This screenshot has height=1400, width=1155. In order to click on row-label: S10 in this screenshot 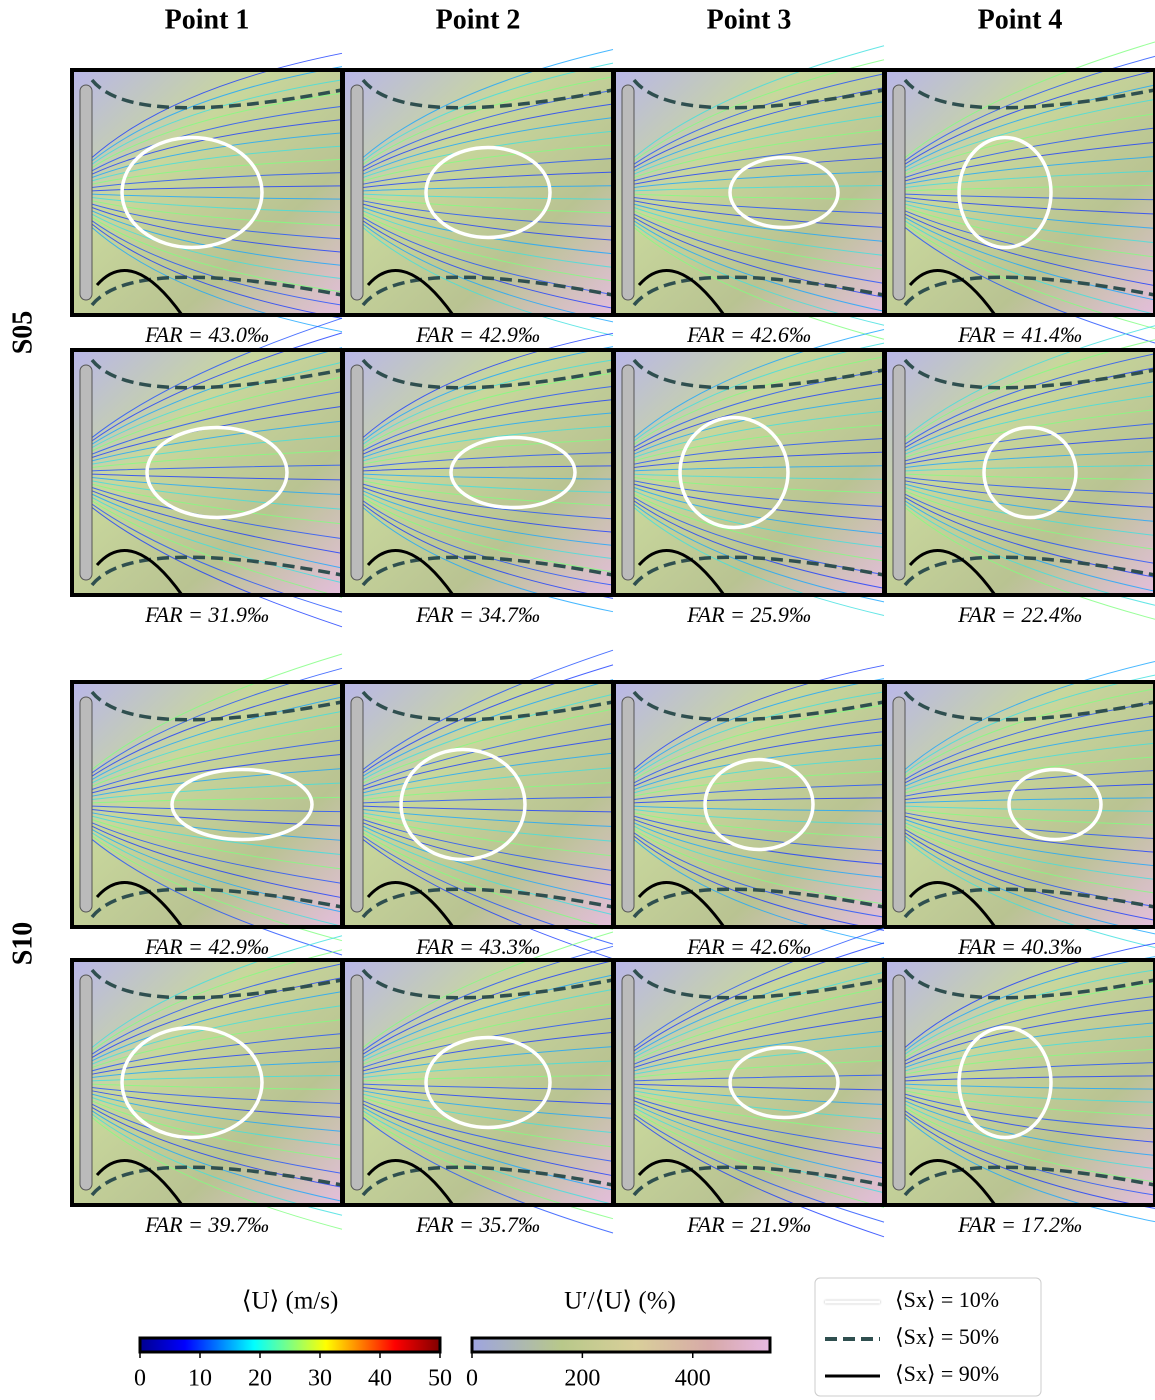, I will do `click(22, 944)`.